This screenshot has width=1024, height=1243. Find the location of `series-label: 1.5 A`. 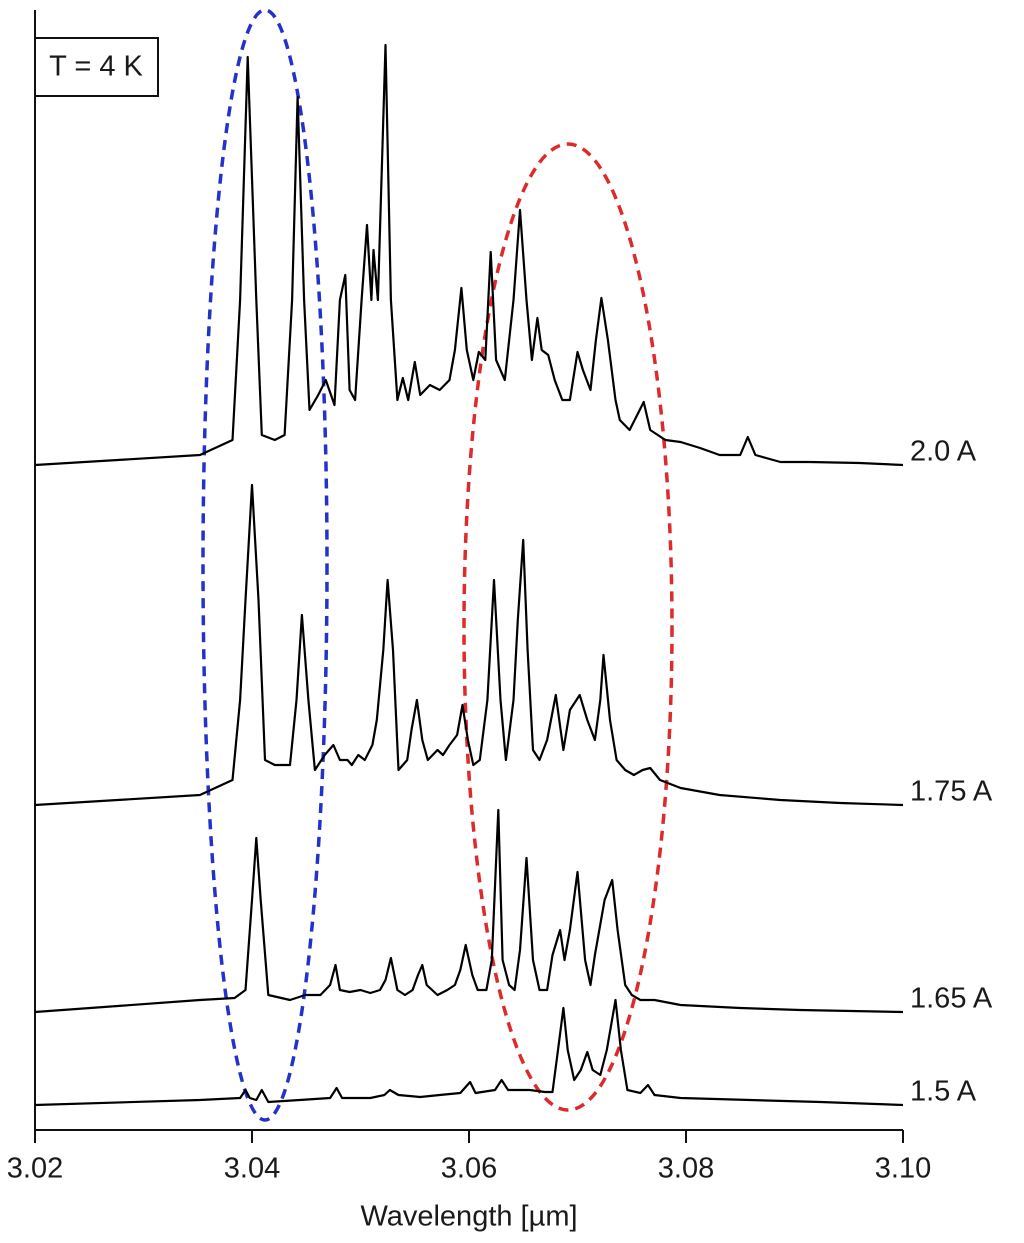

series-label: 1.5 A is located at coordinates (943, 1092).